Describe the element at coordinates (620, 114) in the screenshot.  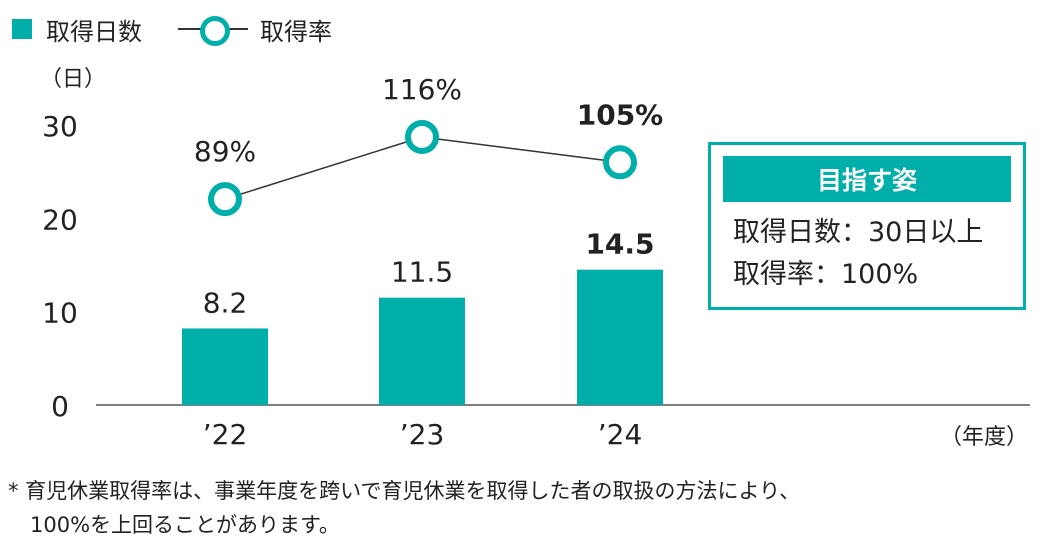
I see `rate-value-label: 105%` at that location.